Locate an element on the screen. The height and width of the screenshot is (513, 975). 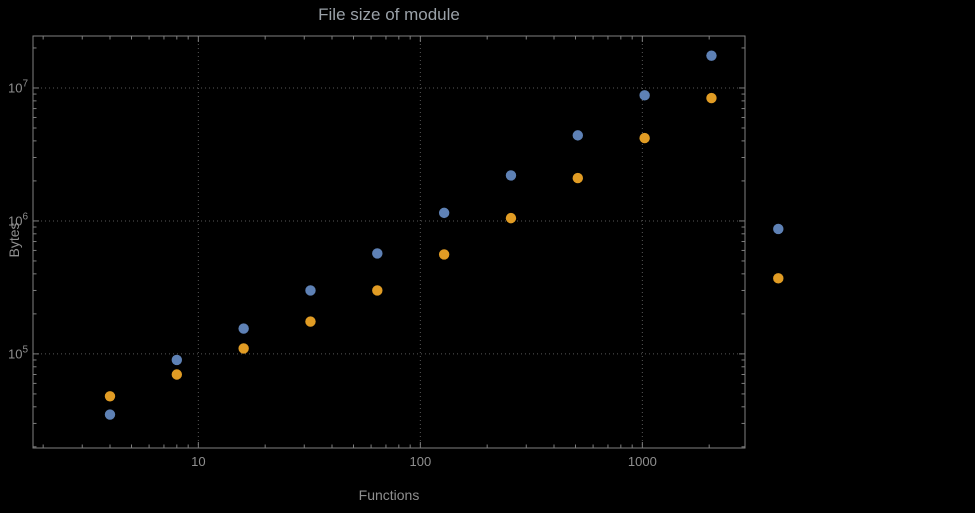
x-tick-label: 1000 is located at coordinates (642, 461).